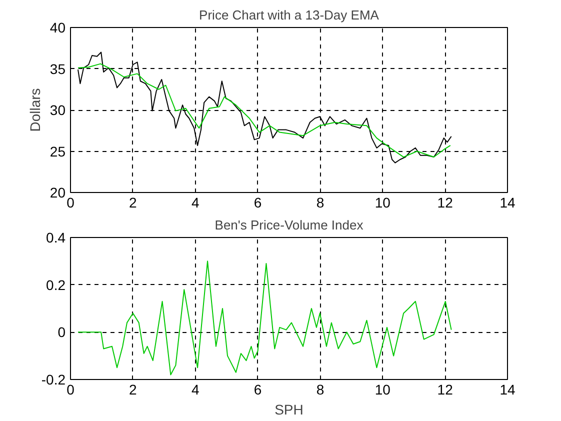  What do you see at coordinates (34, 110) in the screenshot?
I see `y-axis-title: Dollars` at bounding box center [34, 110].